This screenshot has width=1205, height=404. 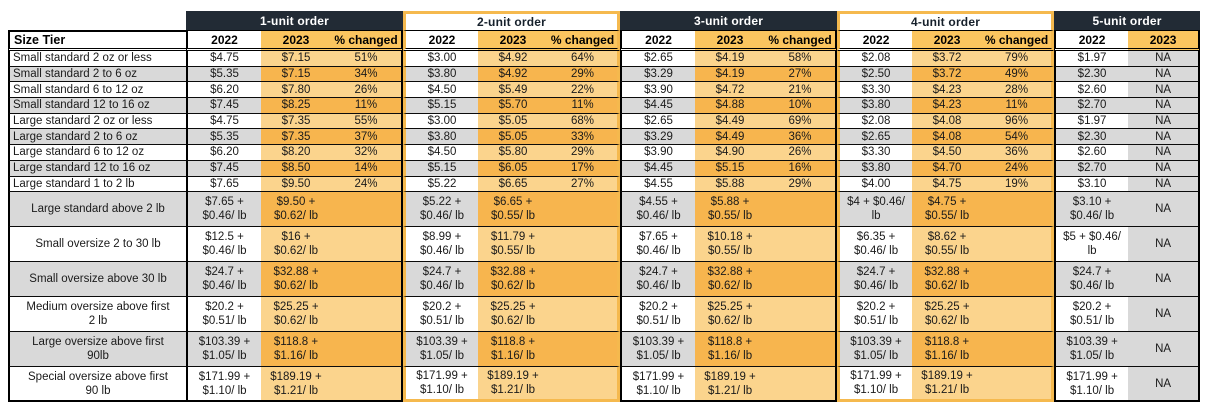 What do you see at coordinates (441, 90) in the screenshot?
I see `price-2022-cell: $4.50` at bounding box center [441, 90].